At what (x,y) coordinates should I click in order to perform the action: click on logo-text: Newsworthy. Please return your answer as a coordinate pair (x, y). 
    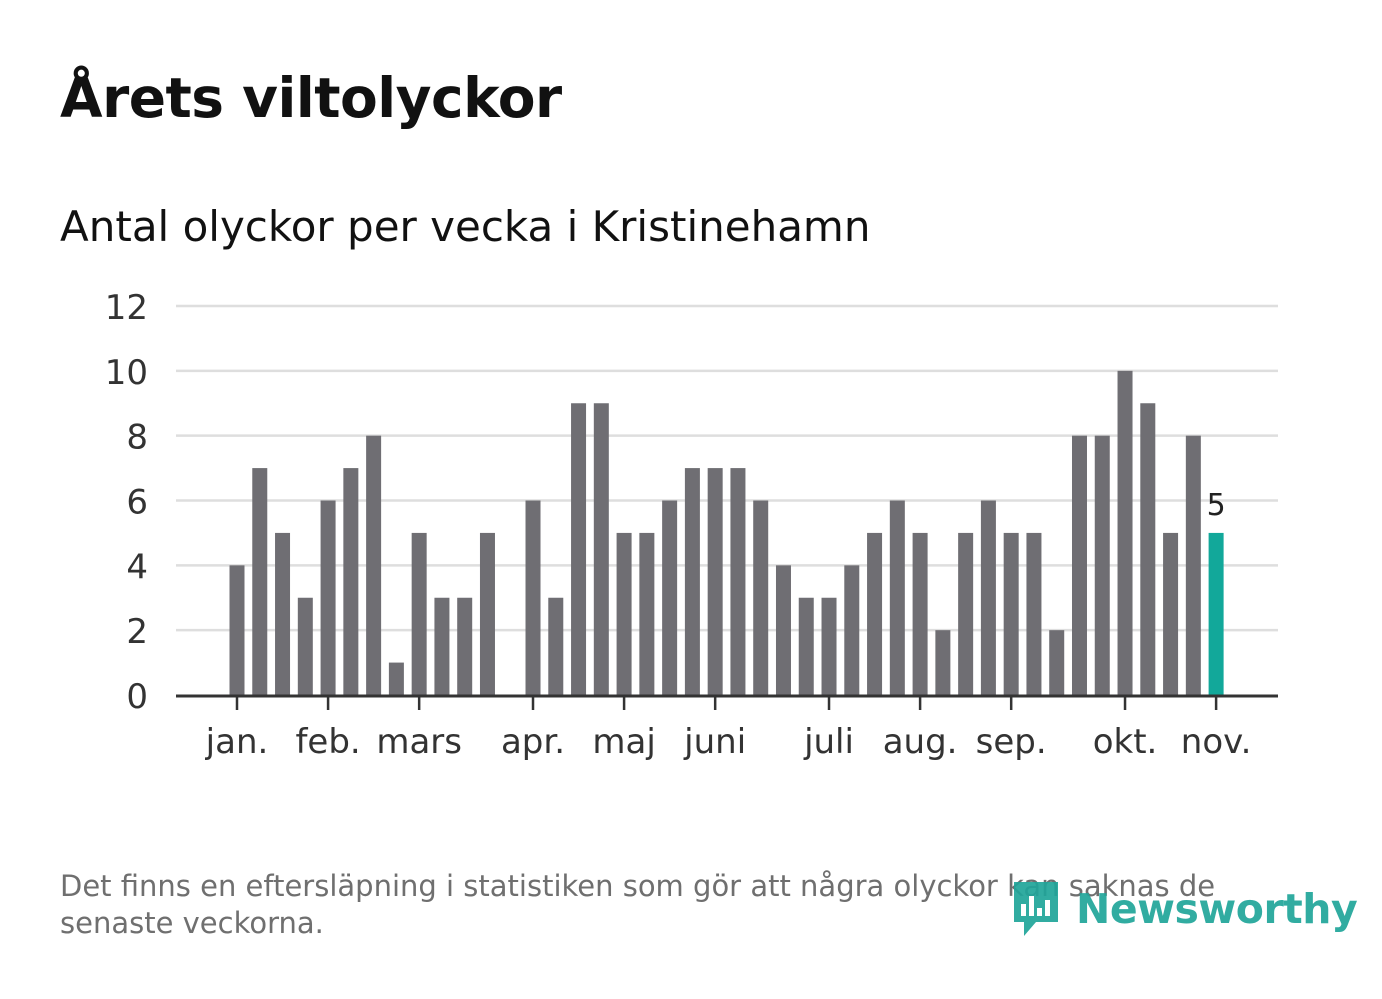
    Looking at the image, I should click on (1217, 909).